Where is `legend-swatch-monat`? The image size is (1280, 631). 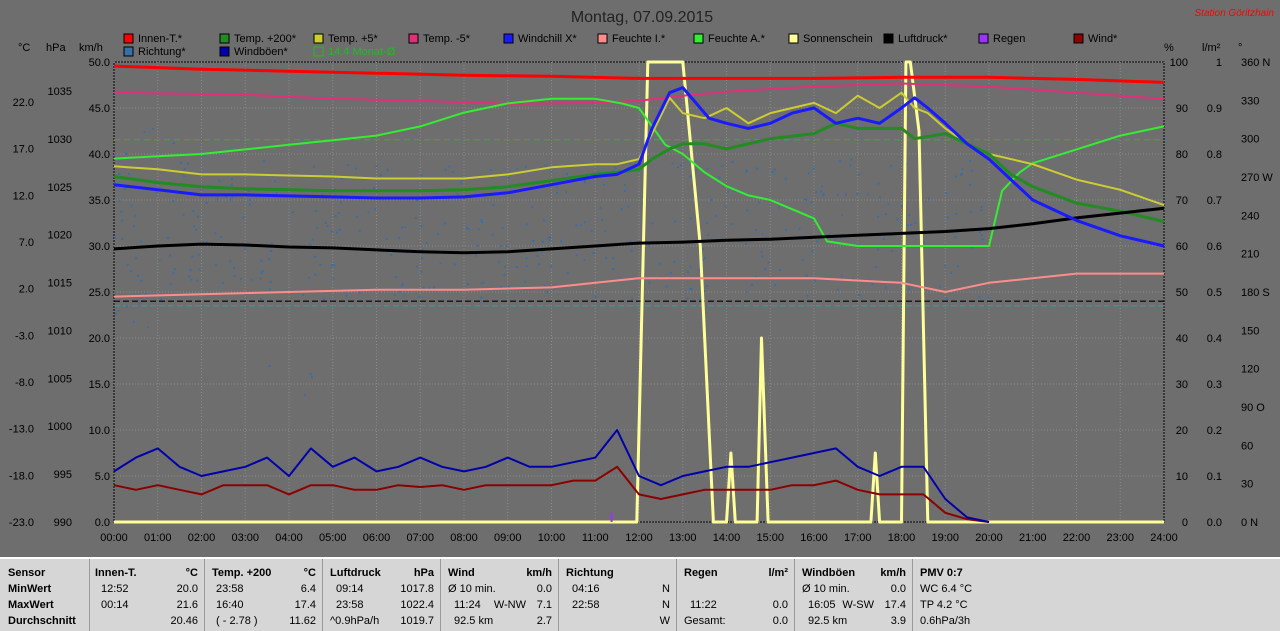 legend-swatch-monat is located at coordinates (318, 51).